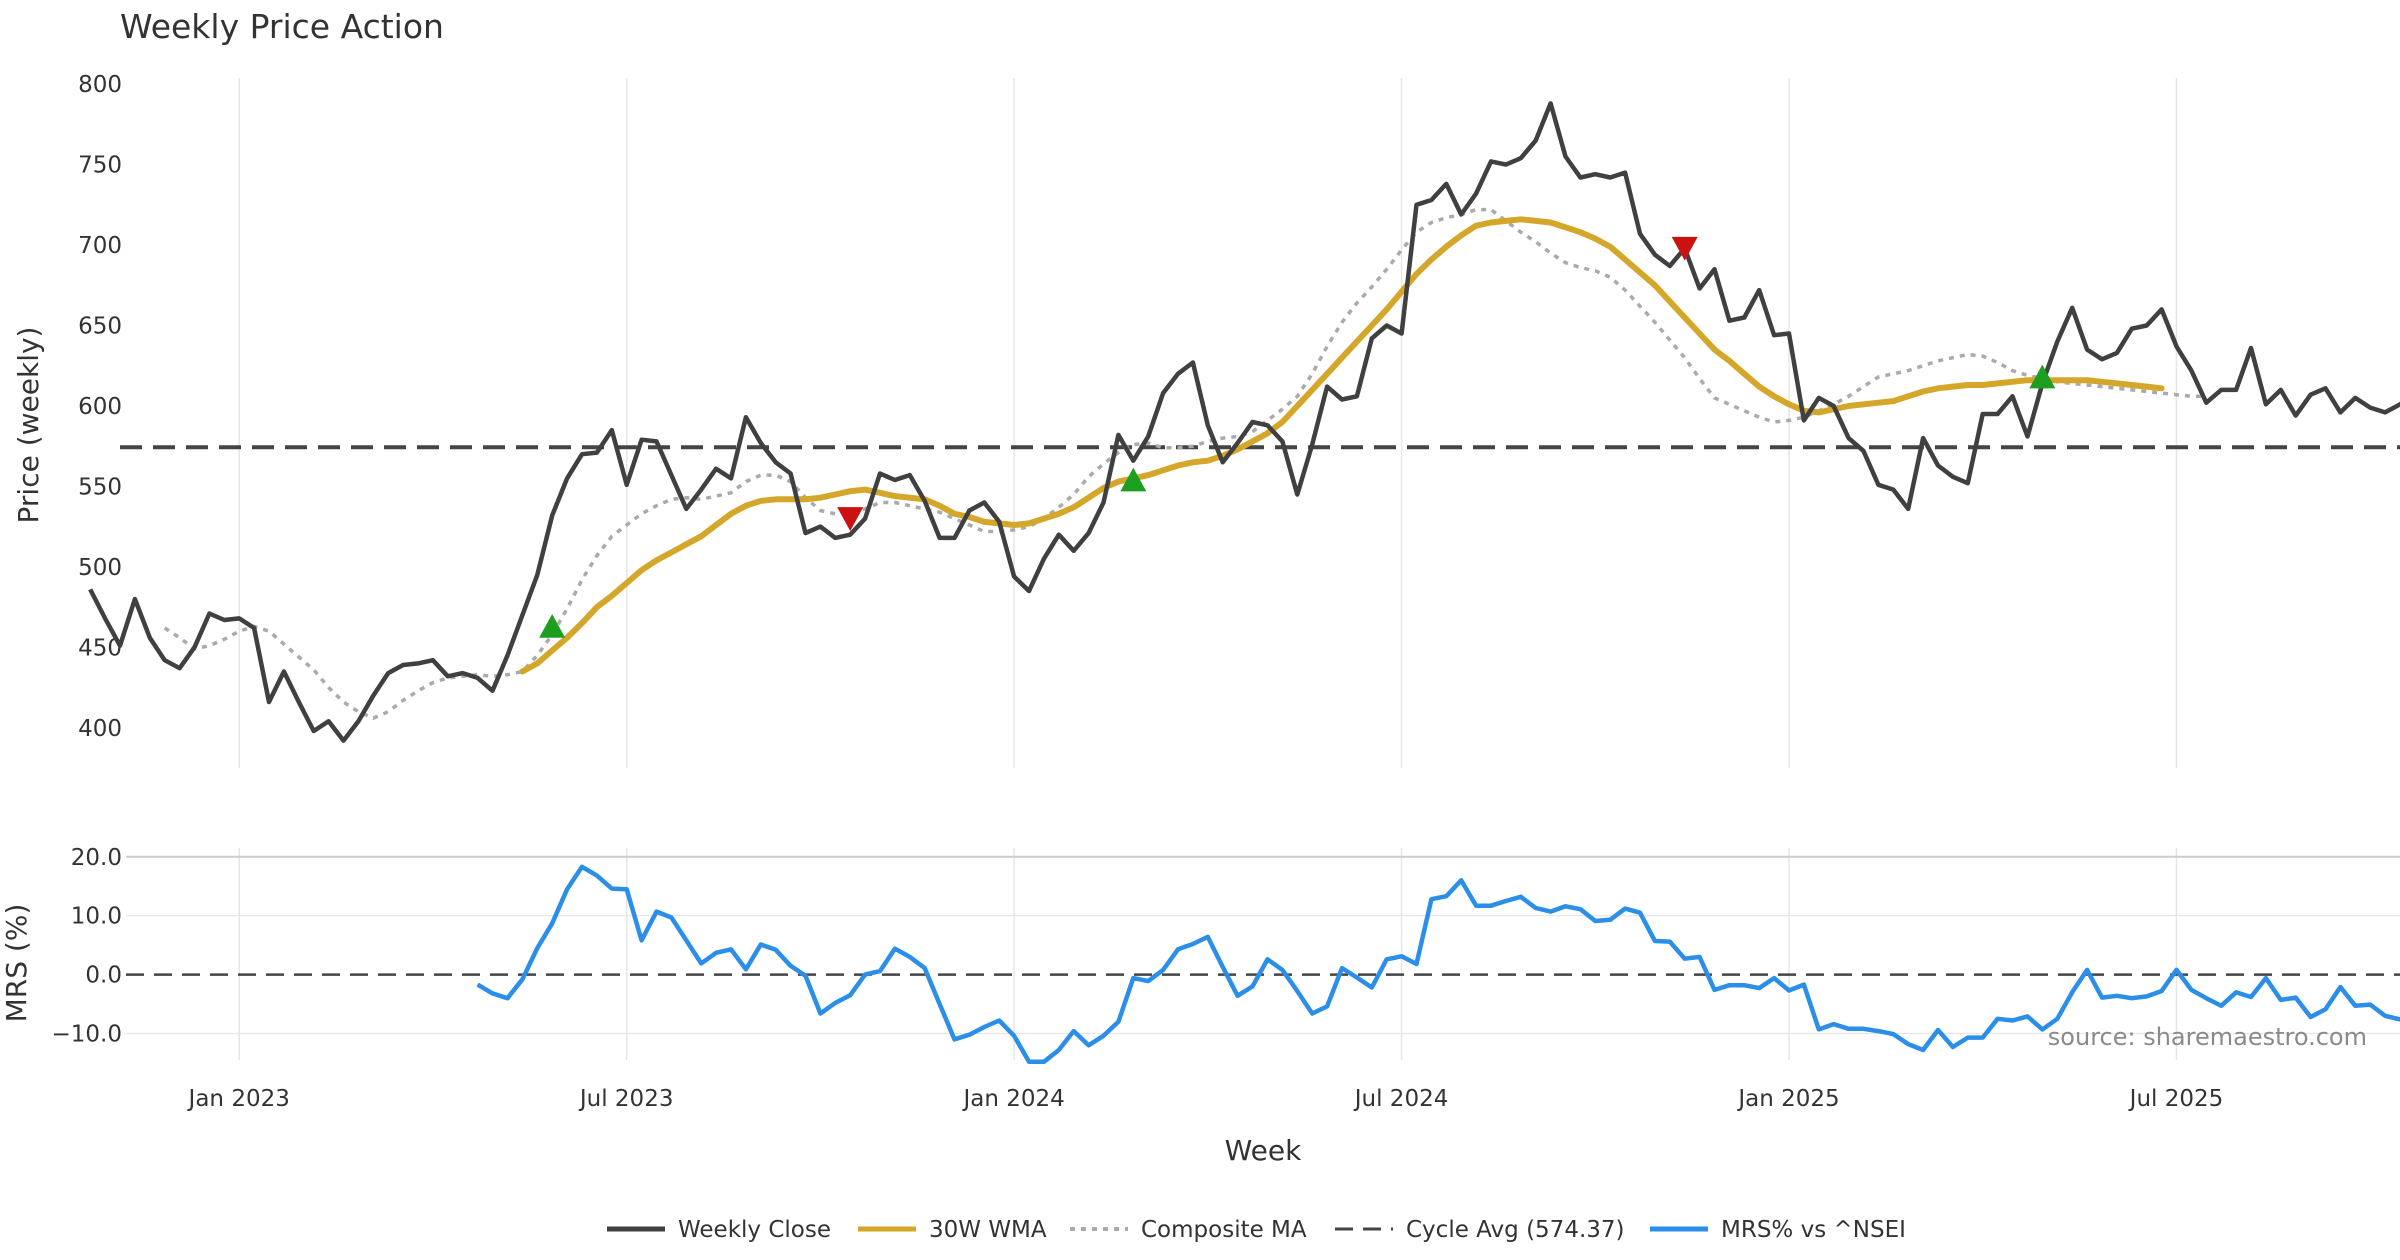 The width and height of the screenshot is (2400, 1260). Describe the element at coordinates (626, 1099) in the screenshot. I see `x-tick-label: Jul 2023` at that location.